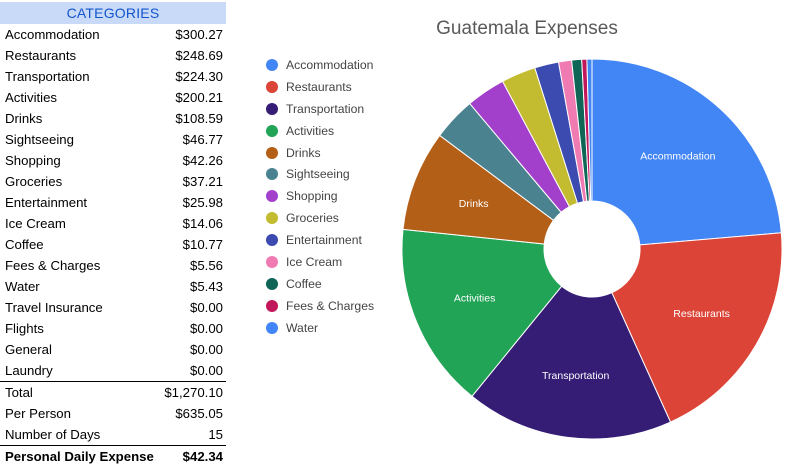 The width and height of the screenshot is (800, 471). What do you see at coordinates (24, 244) in the screenshot?
I see `row-label: Coffee` at bounding box center [24, 244].